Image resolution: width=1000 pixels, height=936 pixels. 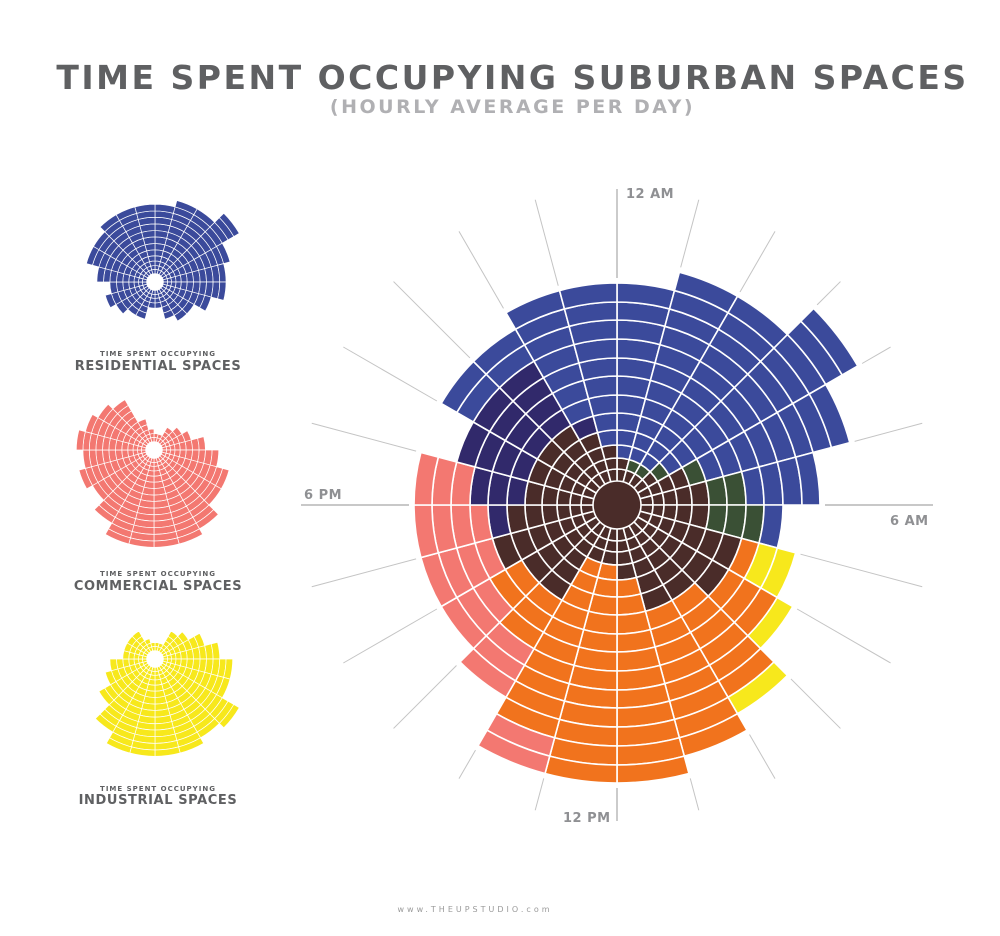 What do you see at coordinates (229, 716) in the screenshot?
I see `small-cell-industrial-h8-r15` at bounding box center [229, 716].